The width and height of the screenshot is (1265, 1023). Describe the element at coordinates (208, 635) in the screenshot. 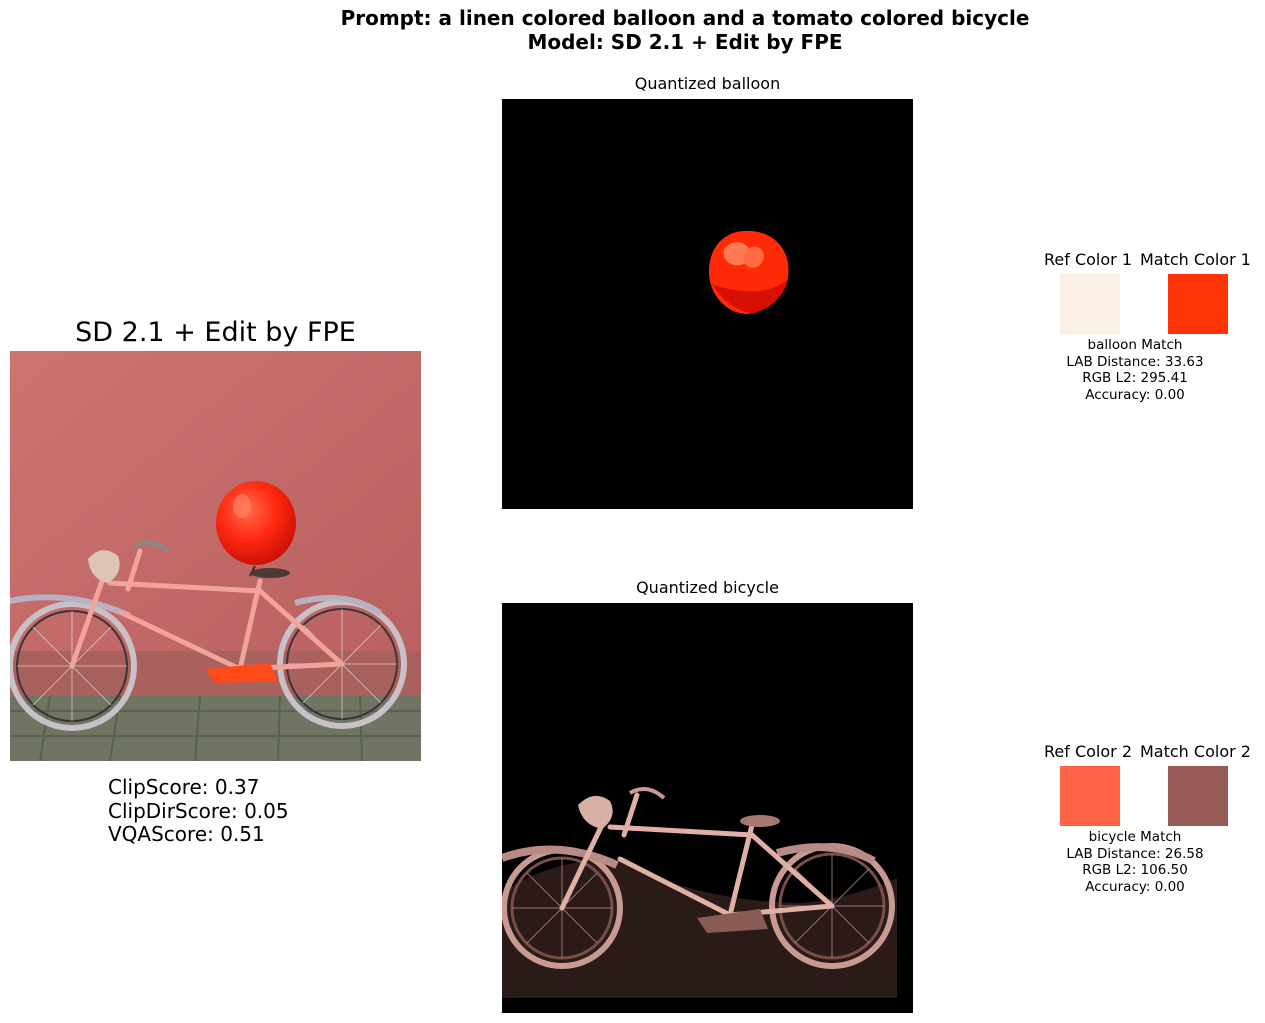

I see `bicycle` at that location.